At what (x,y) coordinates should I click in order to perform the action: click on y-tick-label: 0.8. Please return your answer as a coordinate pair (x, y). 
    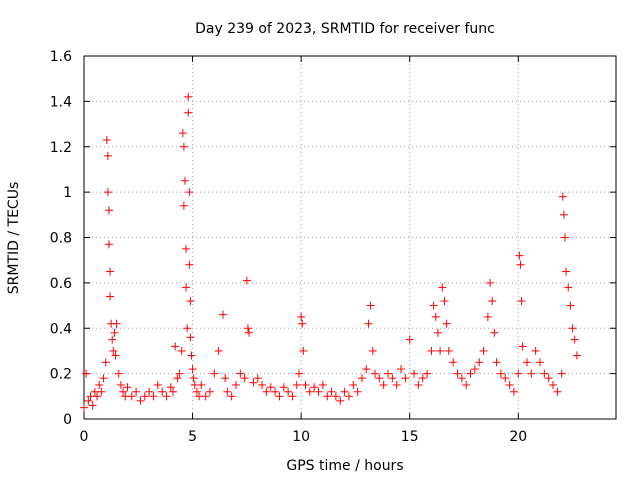
    Looking at the image, I should click on (61, 239).